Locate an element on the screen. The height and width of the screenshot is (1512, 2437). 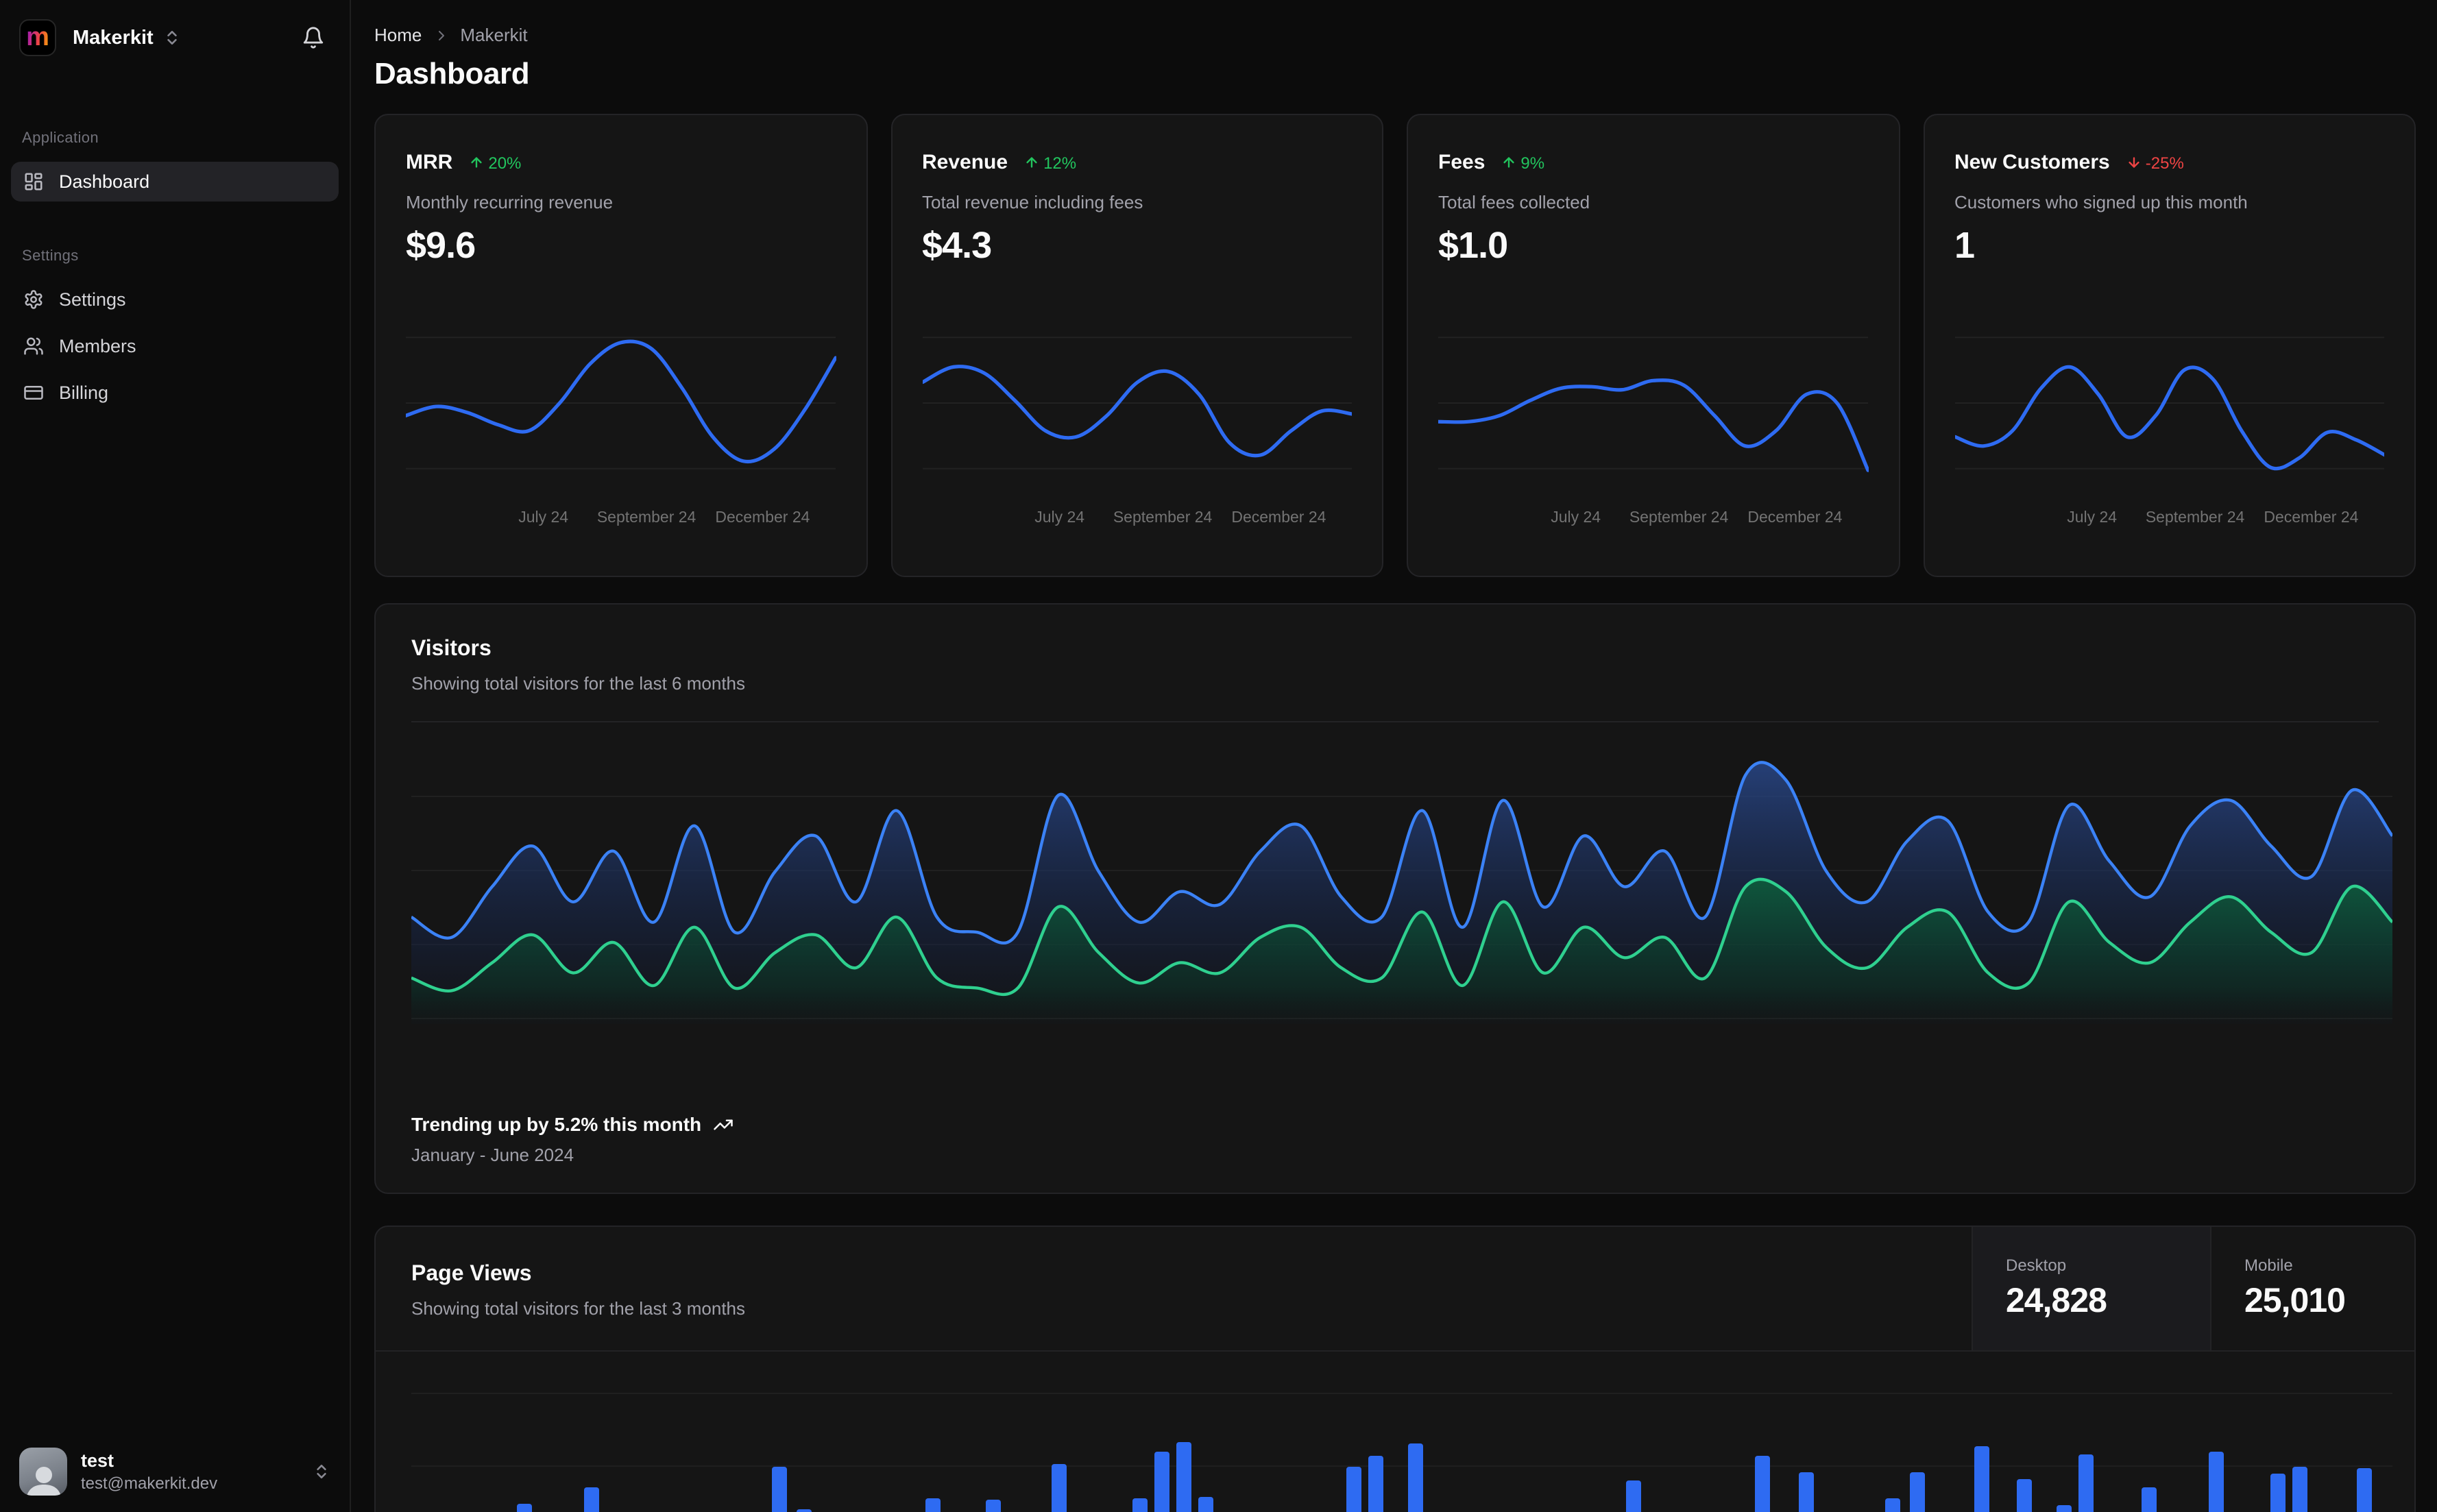
workspace-switcher: Makerkit is located at coordinates (127, 38).